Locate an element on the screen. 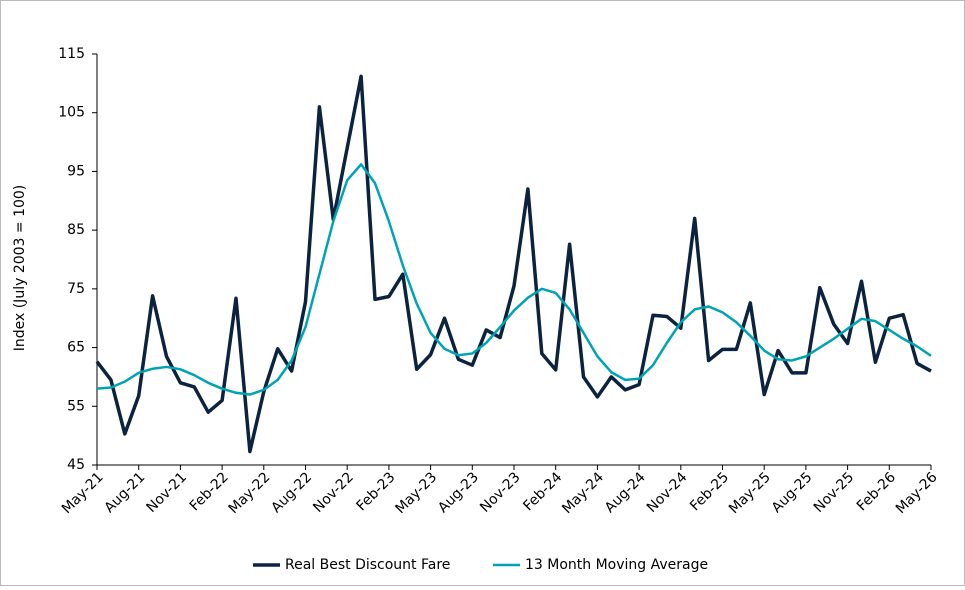  y-tick-label: 85 is located at coordinates (76, 230).